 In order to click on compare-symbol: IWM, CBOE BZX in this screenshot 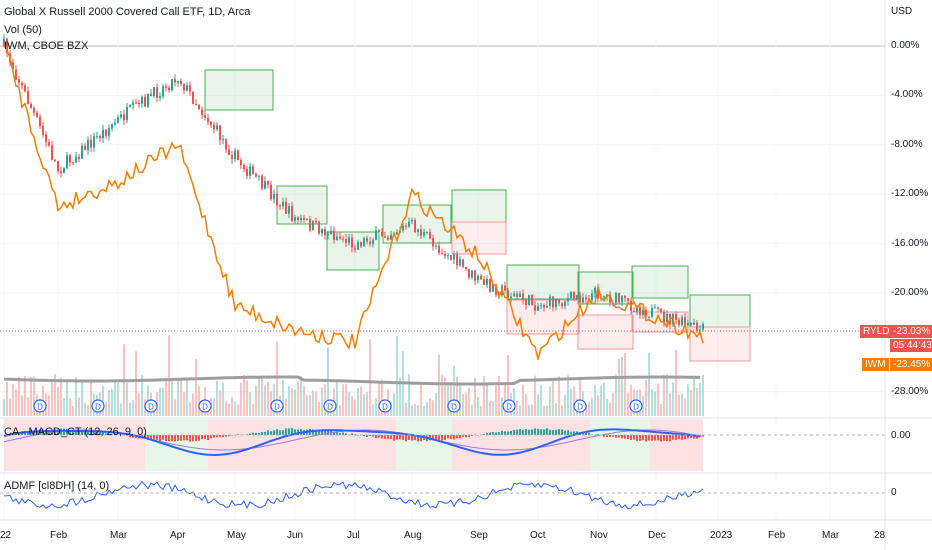, I will do `click(46, 46)`.